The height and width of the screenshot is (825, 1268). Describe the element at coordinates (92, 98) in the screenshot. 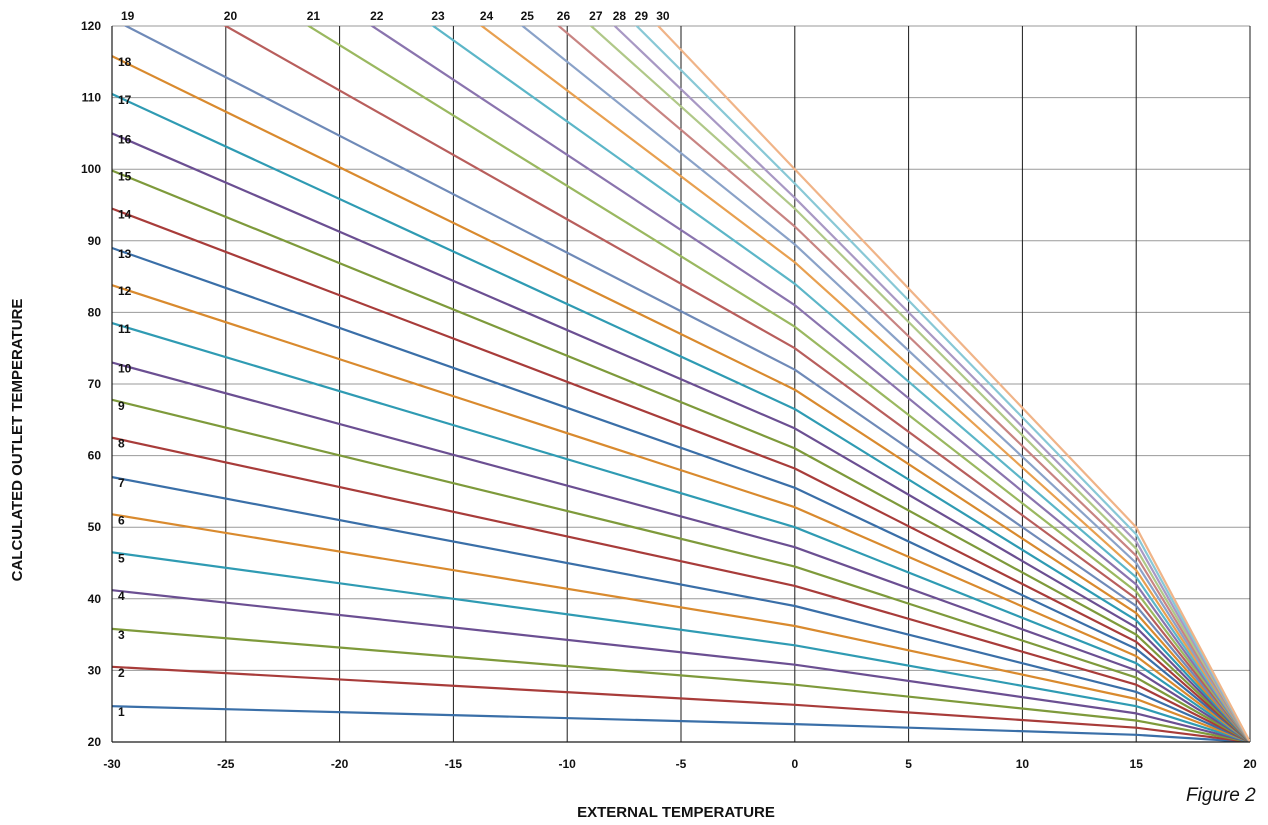

I see `y-tick-label: 110` at that location.